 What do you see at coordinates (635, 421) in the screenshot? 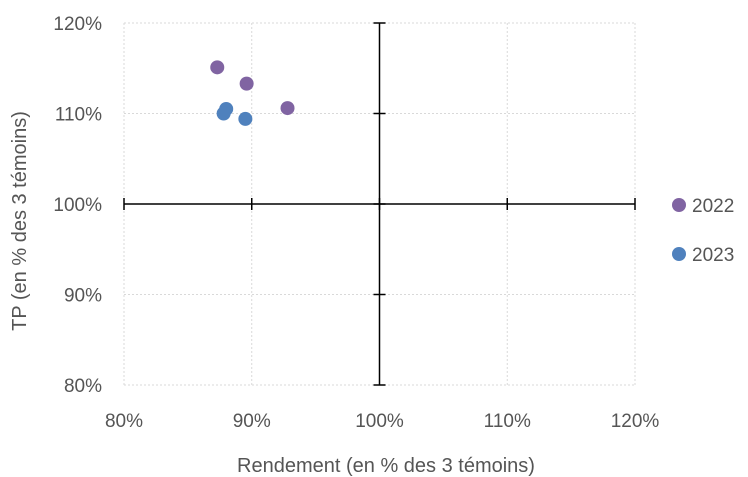
I see `x-tick-label-4: 120%` at bounding box center [635, 421].